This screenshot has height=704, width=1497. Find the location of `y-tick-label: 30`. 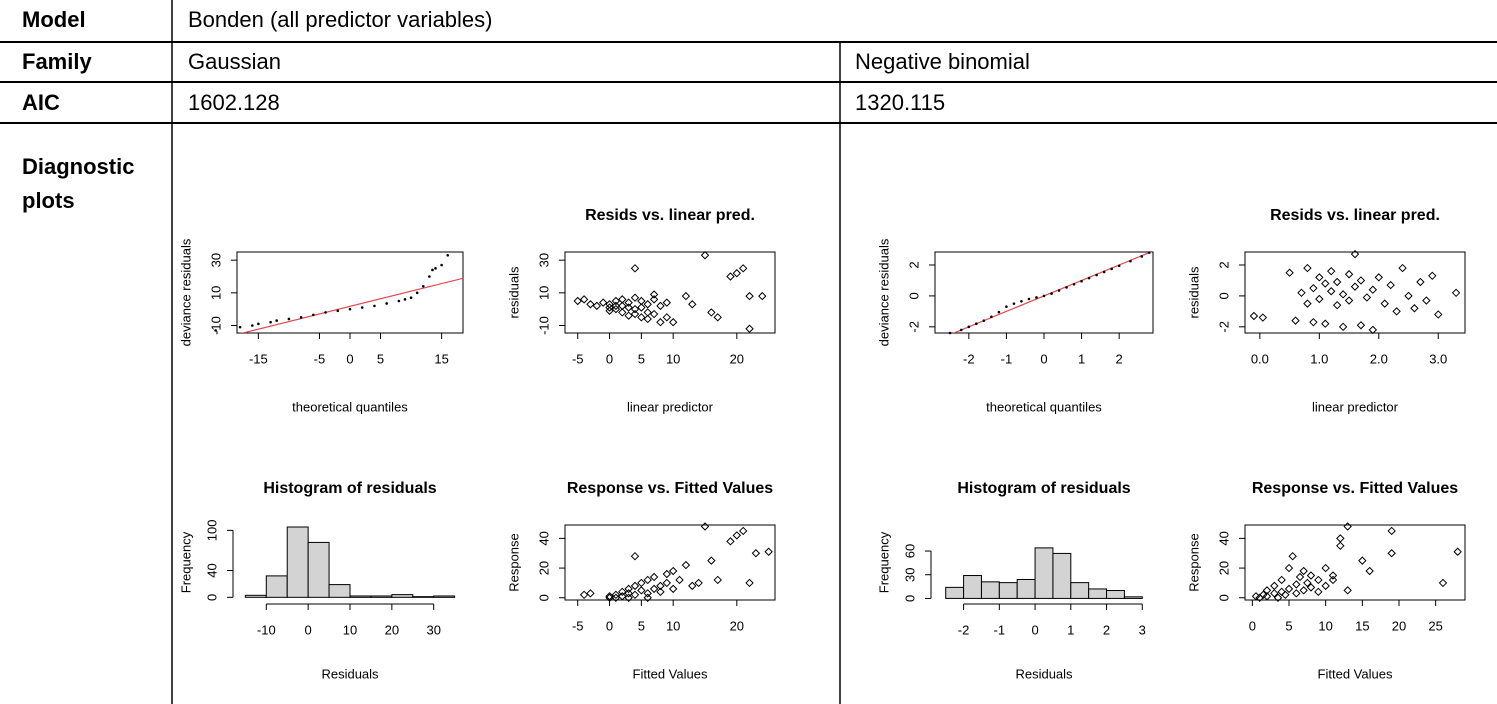

y-tick-label: 30 is located at coordinates (215, 260).